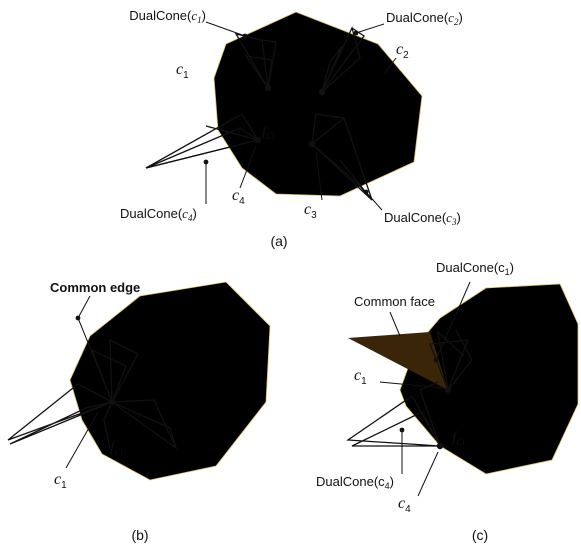 Image resolution: width=581 pixels, height=552 pixels. Describe the element at coordinates (428, 474) in the screenshot. I see `leader-c-c4` at that location.